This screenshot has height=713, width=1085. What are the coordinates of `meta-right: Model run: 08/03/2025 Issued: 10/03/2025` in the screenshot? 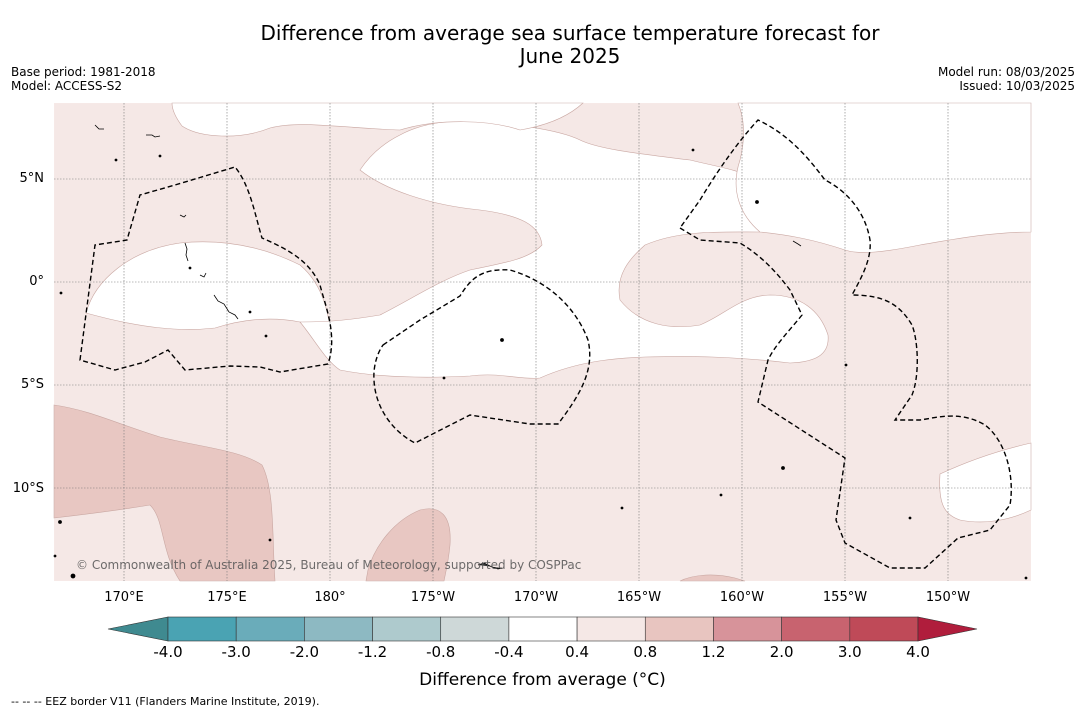 It's located at (1006, 79).